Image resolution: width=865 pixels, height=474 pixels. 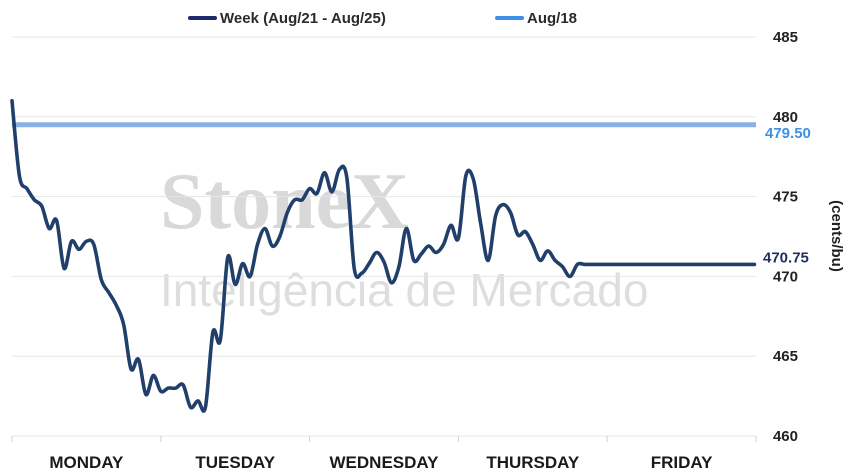 What do you see at coordinates (836, 236) in the screenshot?
I see `y-axis-label: (cents/bu)` at bounding box center [836, 236].